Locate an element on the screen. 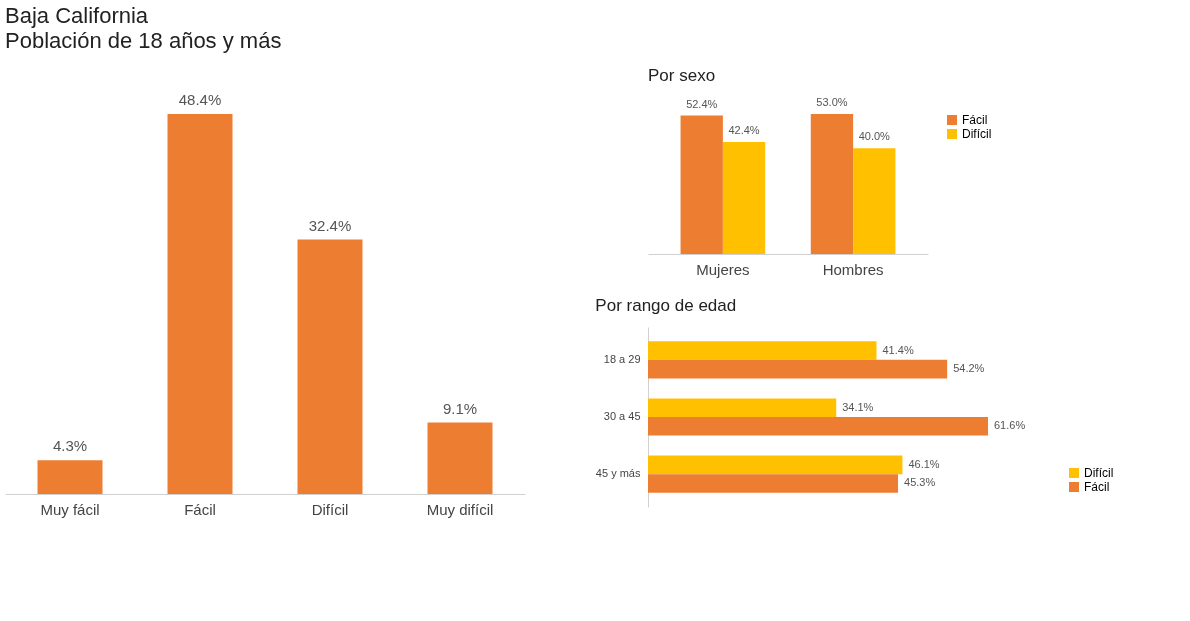 This screenshot has width=1190, height=621. chart-title: Por sexo is located at coordinates (682, 75).